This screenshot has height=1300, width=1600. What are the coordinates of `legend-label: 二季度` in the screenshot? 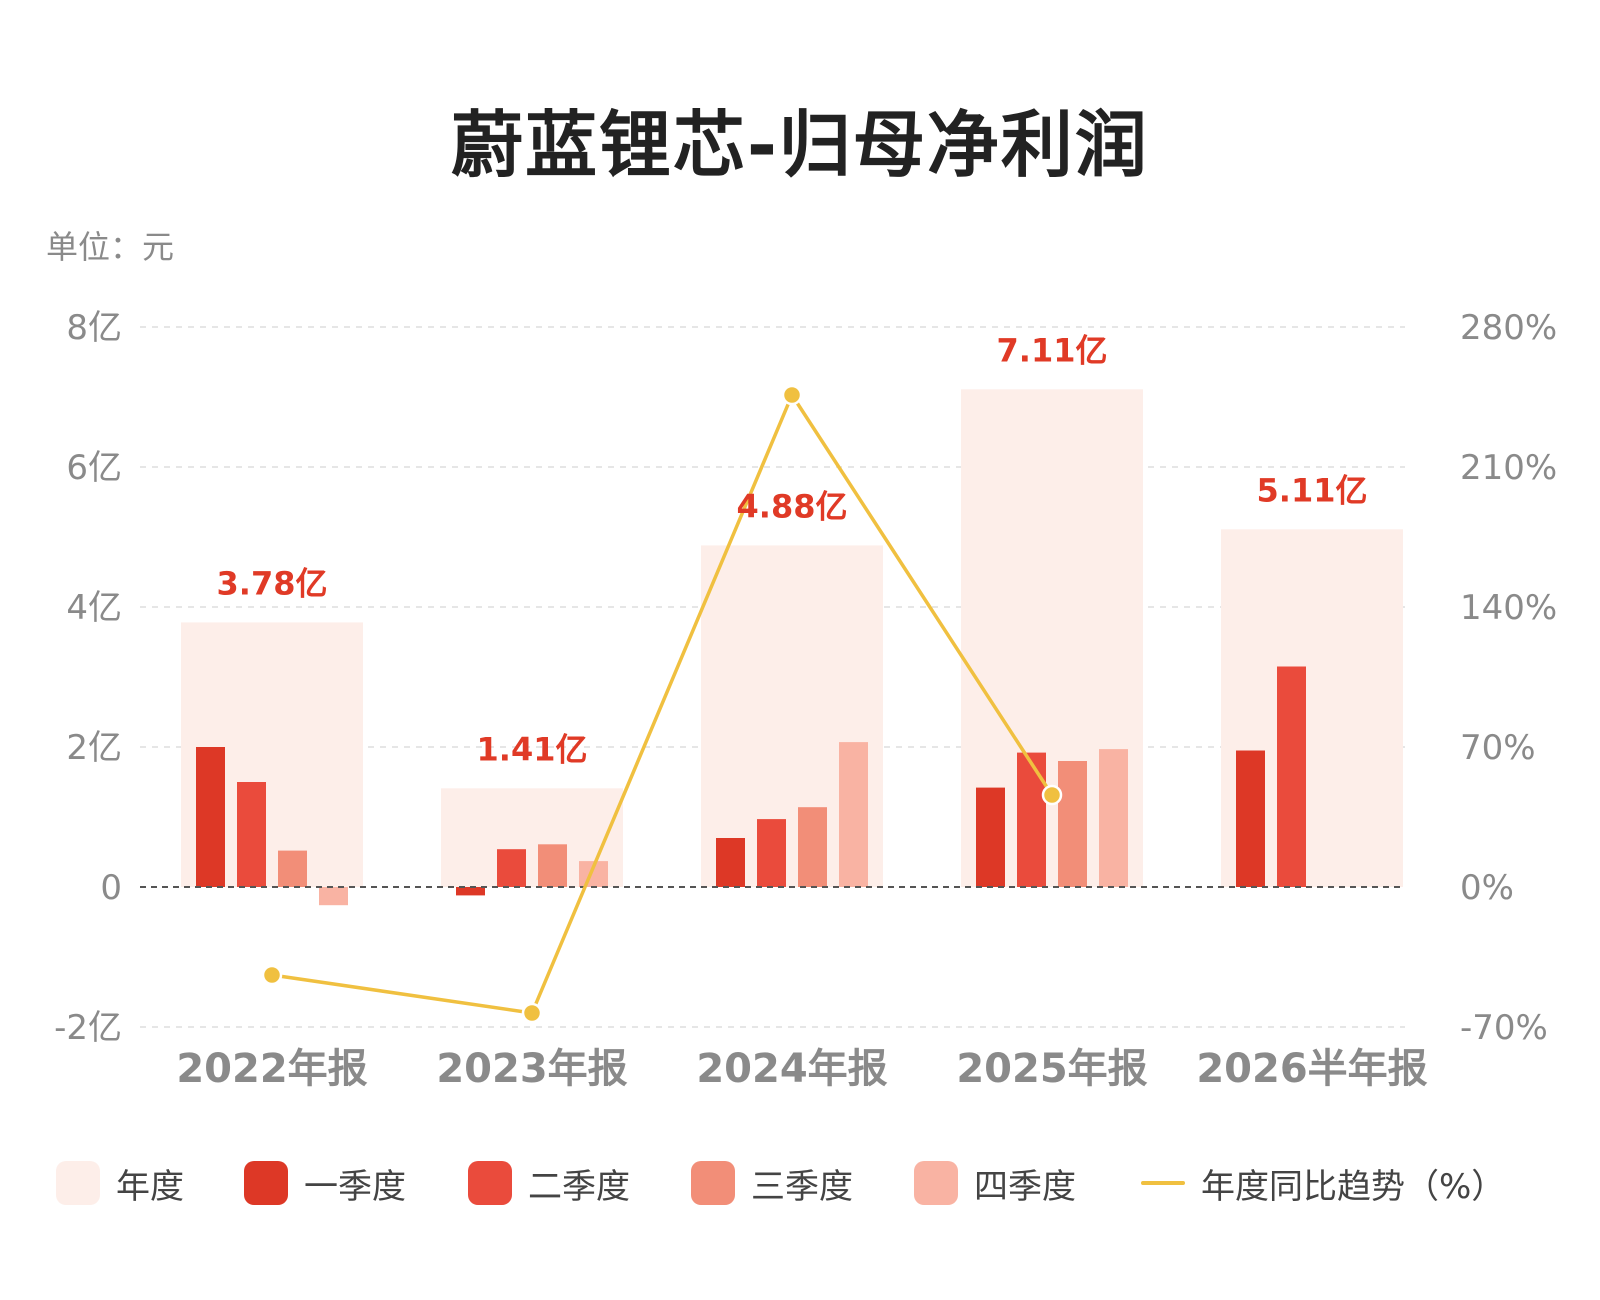 It's located at (579, 1186).